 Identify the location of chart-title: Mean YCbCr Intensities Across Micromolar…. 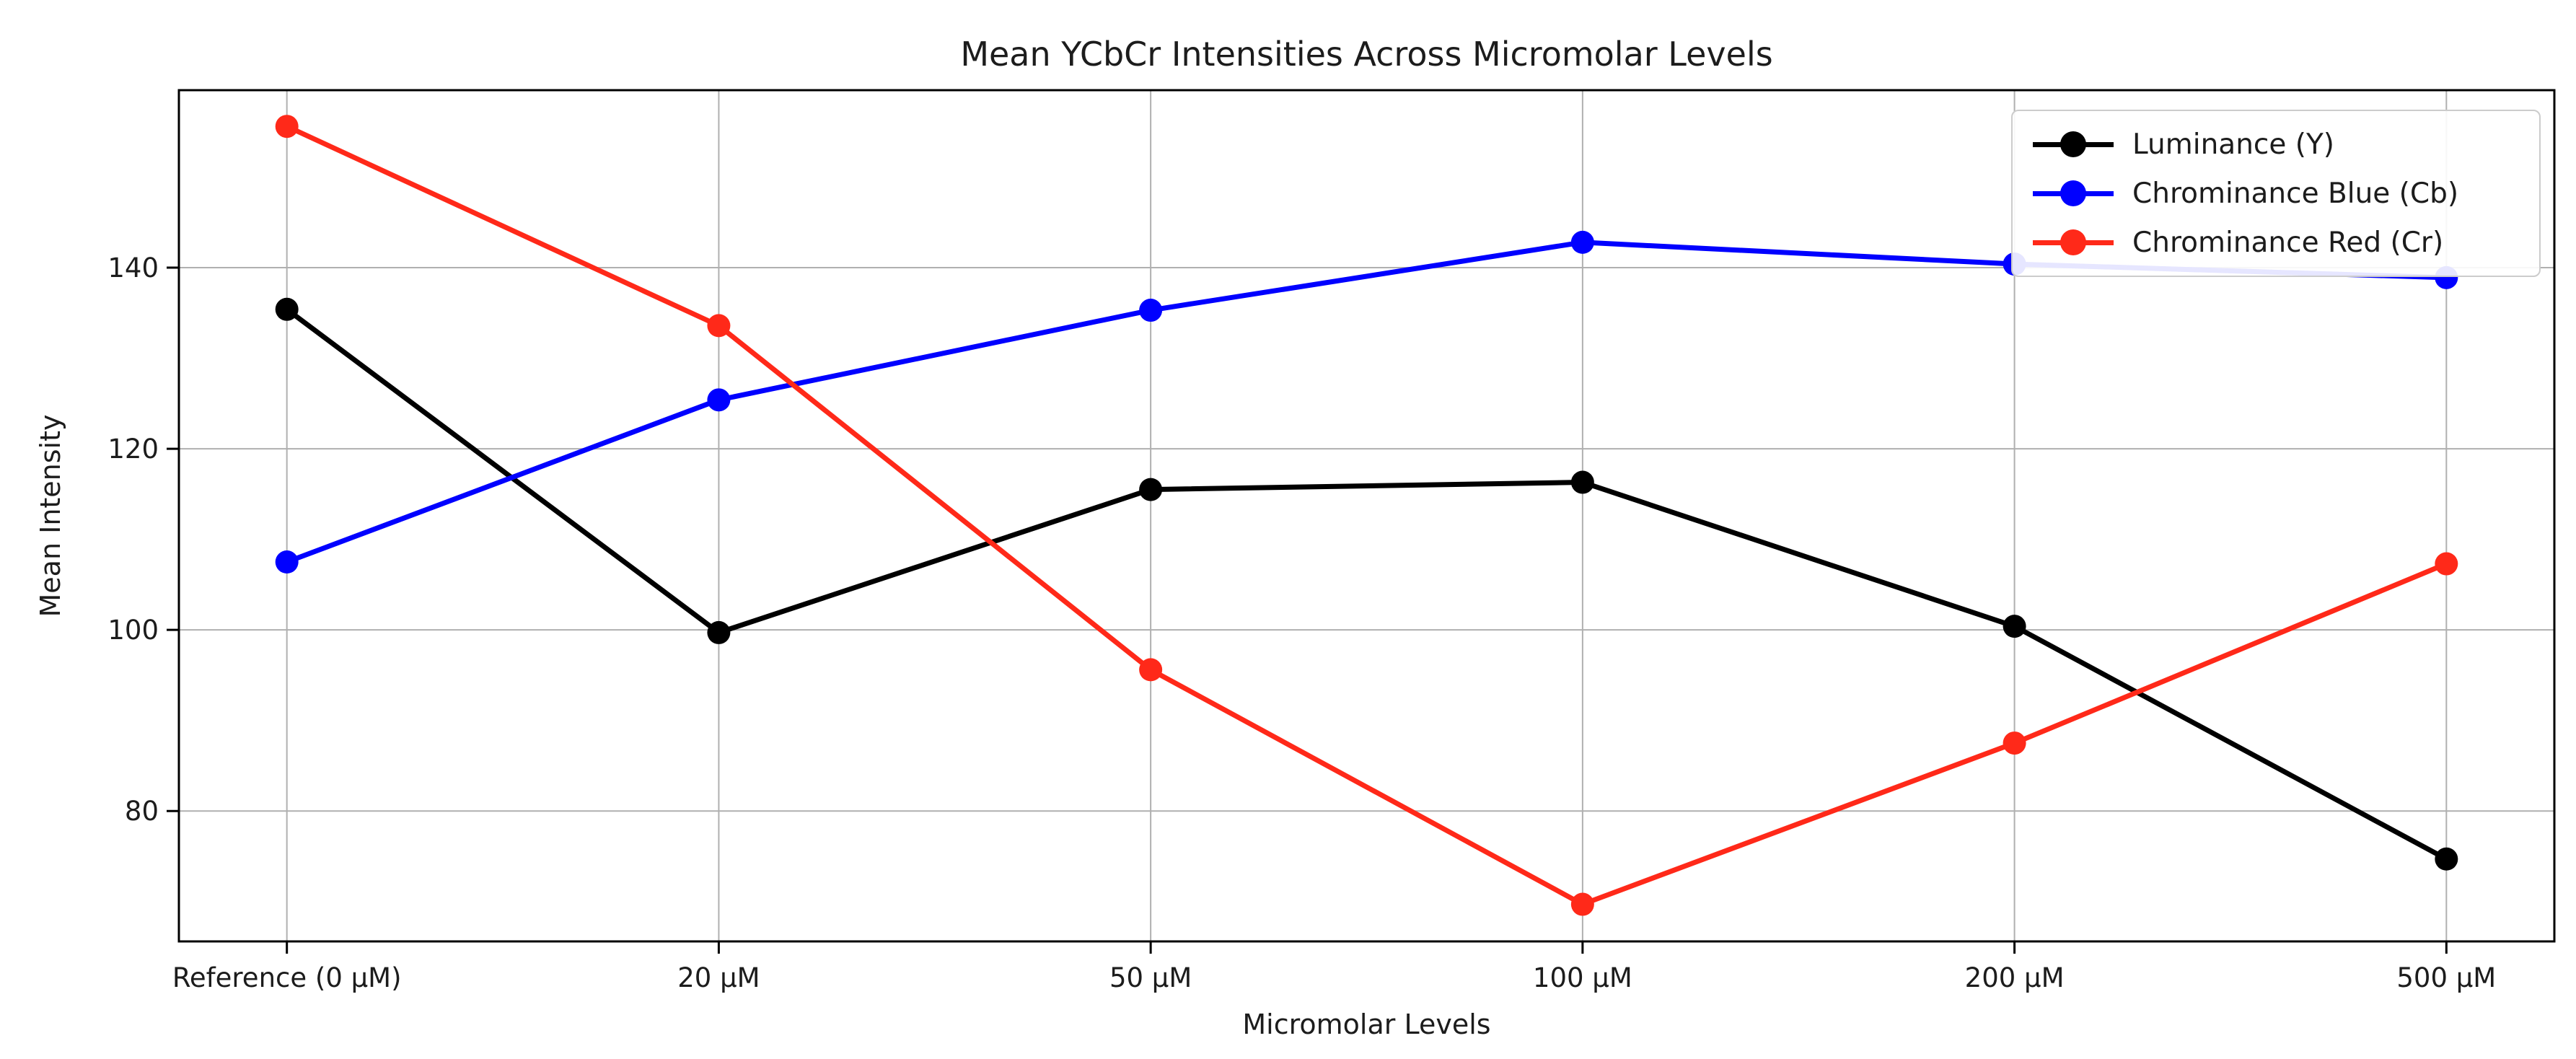
(1366, 54).